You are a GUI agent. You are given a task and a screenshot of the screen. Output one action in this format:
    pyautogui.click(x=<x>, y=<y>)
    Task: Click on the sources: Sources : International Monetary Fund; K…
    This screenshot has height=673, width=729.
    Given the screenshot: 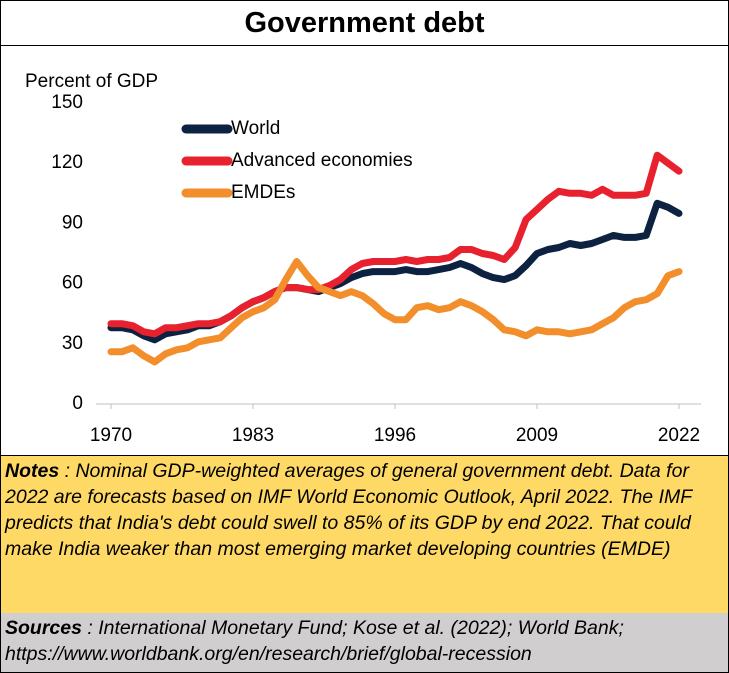 What is the action you would take?
    pyautogui.click(x=364, y=642)
    